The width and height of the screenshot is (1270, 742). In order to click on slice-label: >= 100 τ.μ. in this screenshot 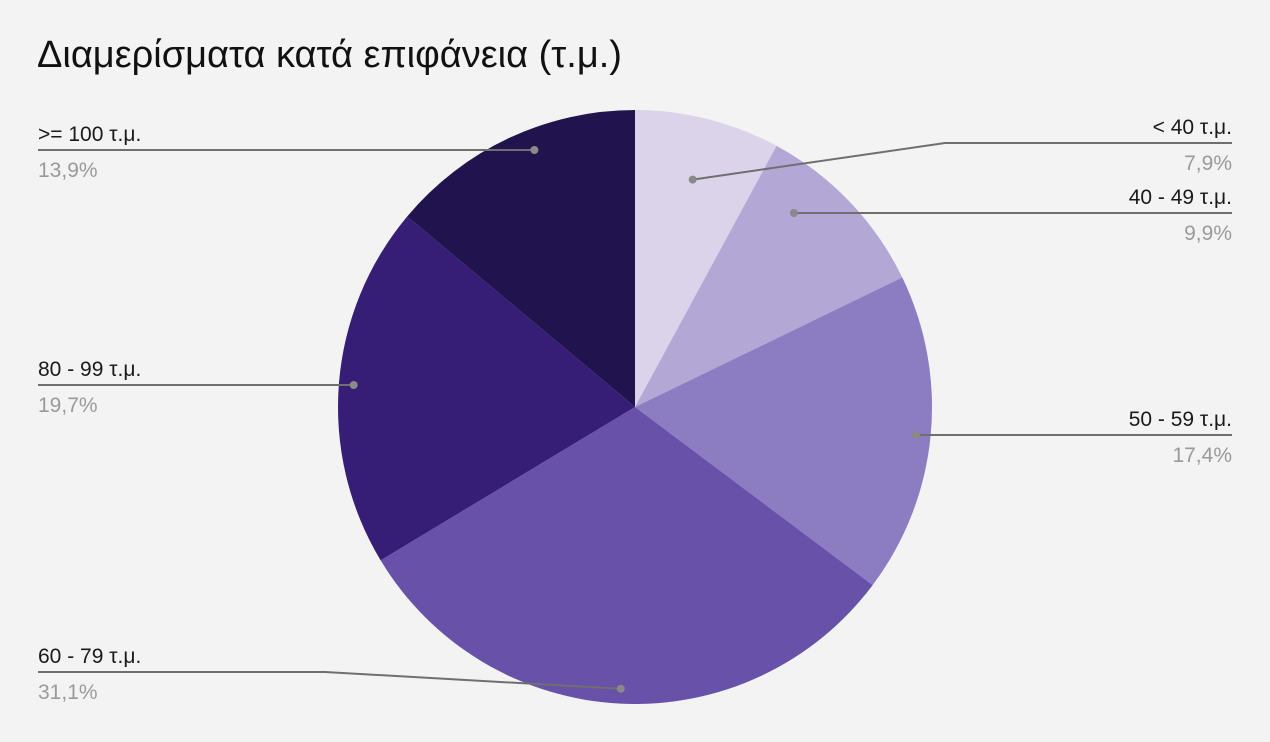, I will do `click(89, 134)`.